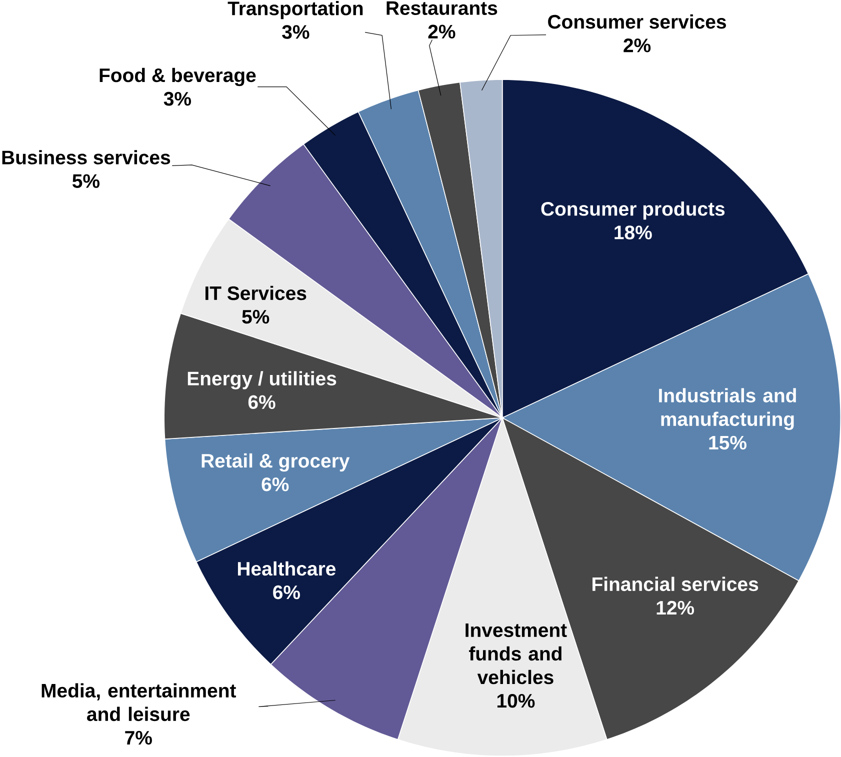 Image resolution: width=841 pixels, height=757 pixels. What do you see at coordinates (727, 409) in the screenshot?
I see `slice-label: Industrials and manufacturing` at bounding box center [727, 409].